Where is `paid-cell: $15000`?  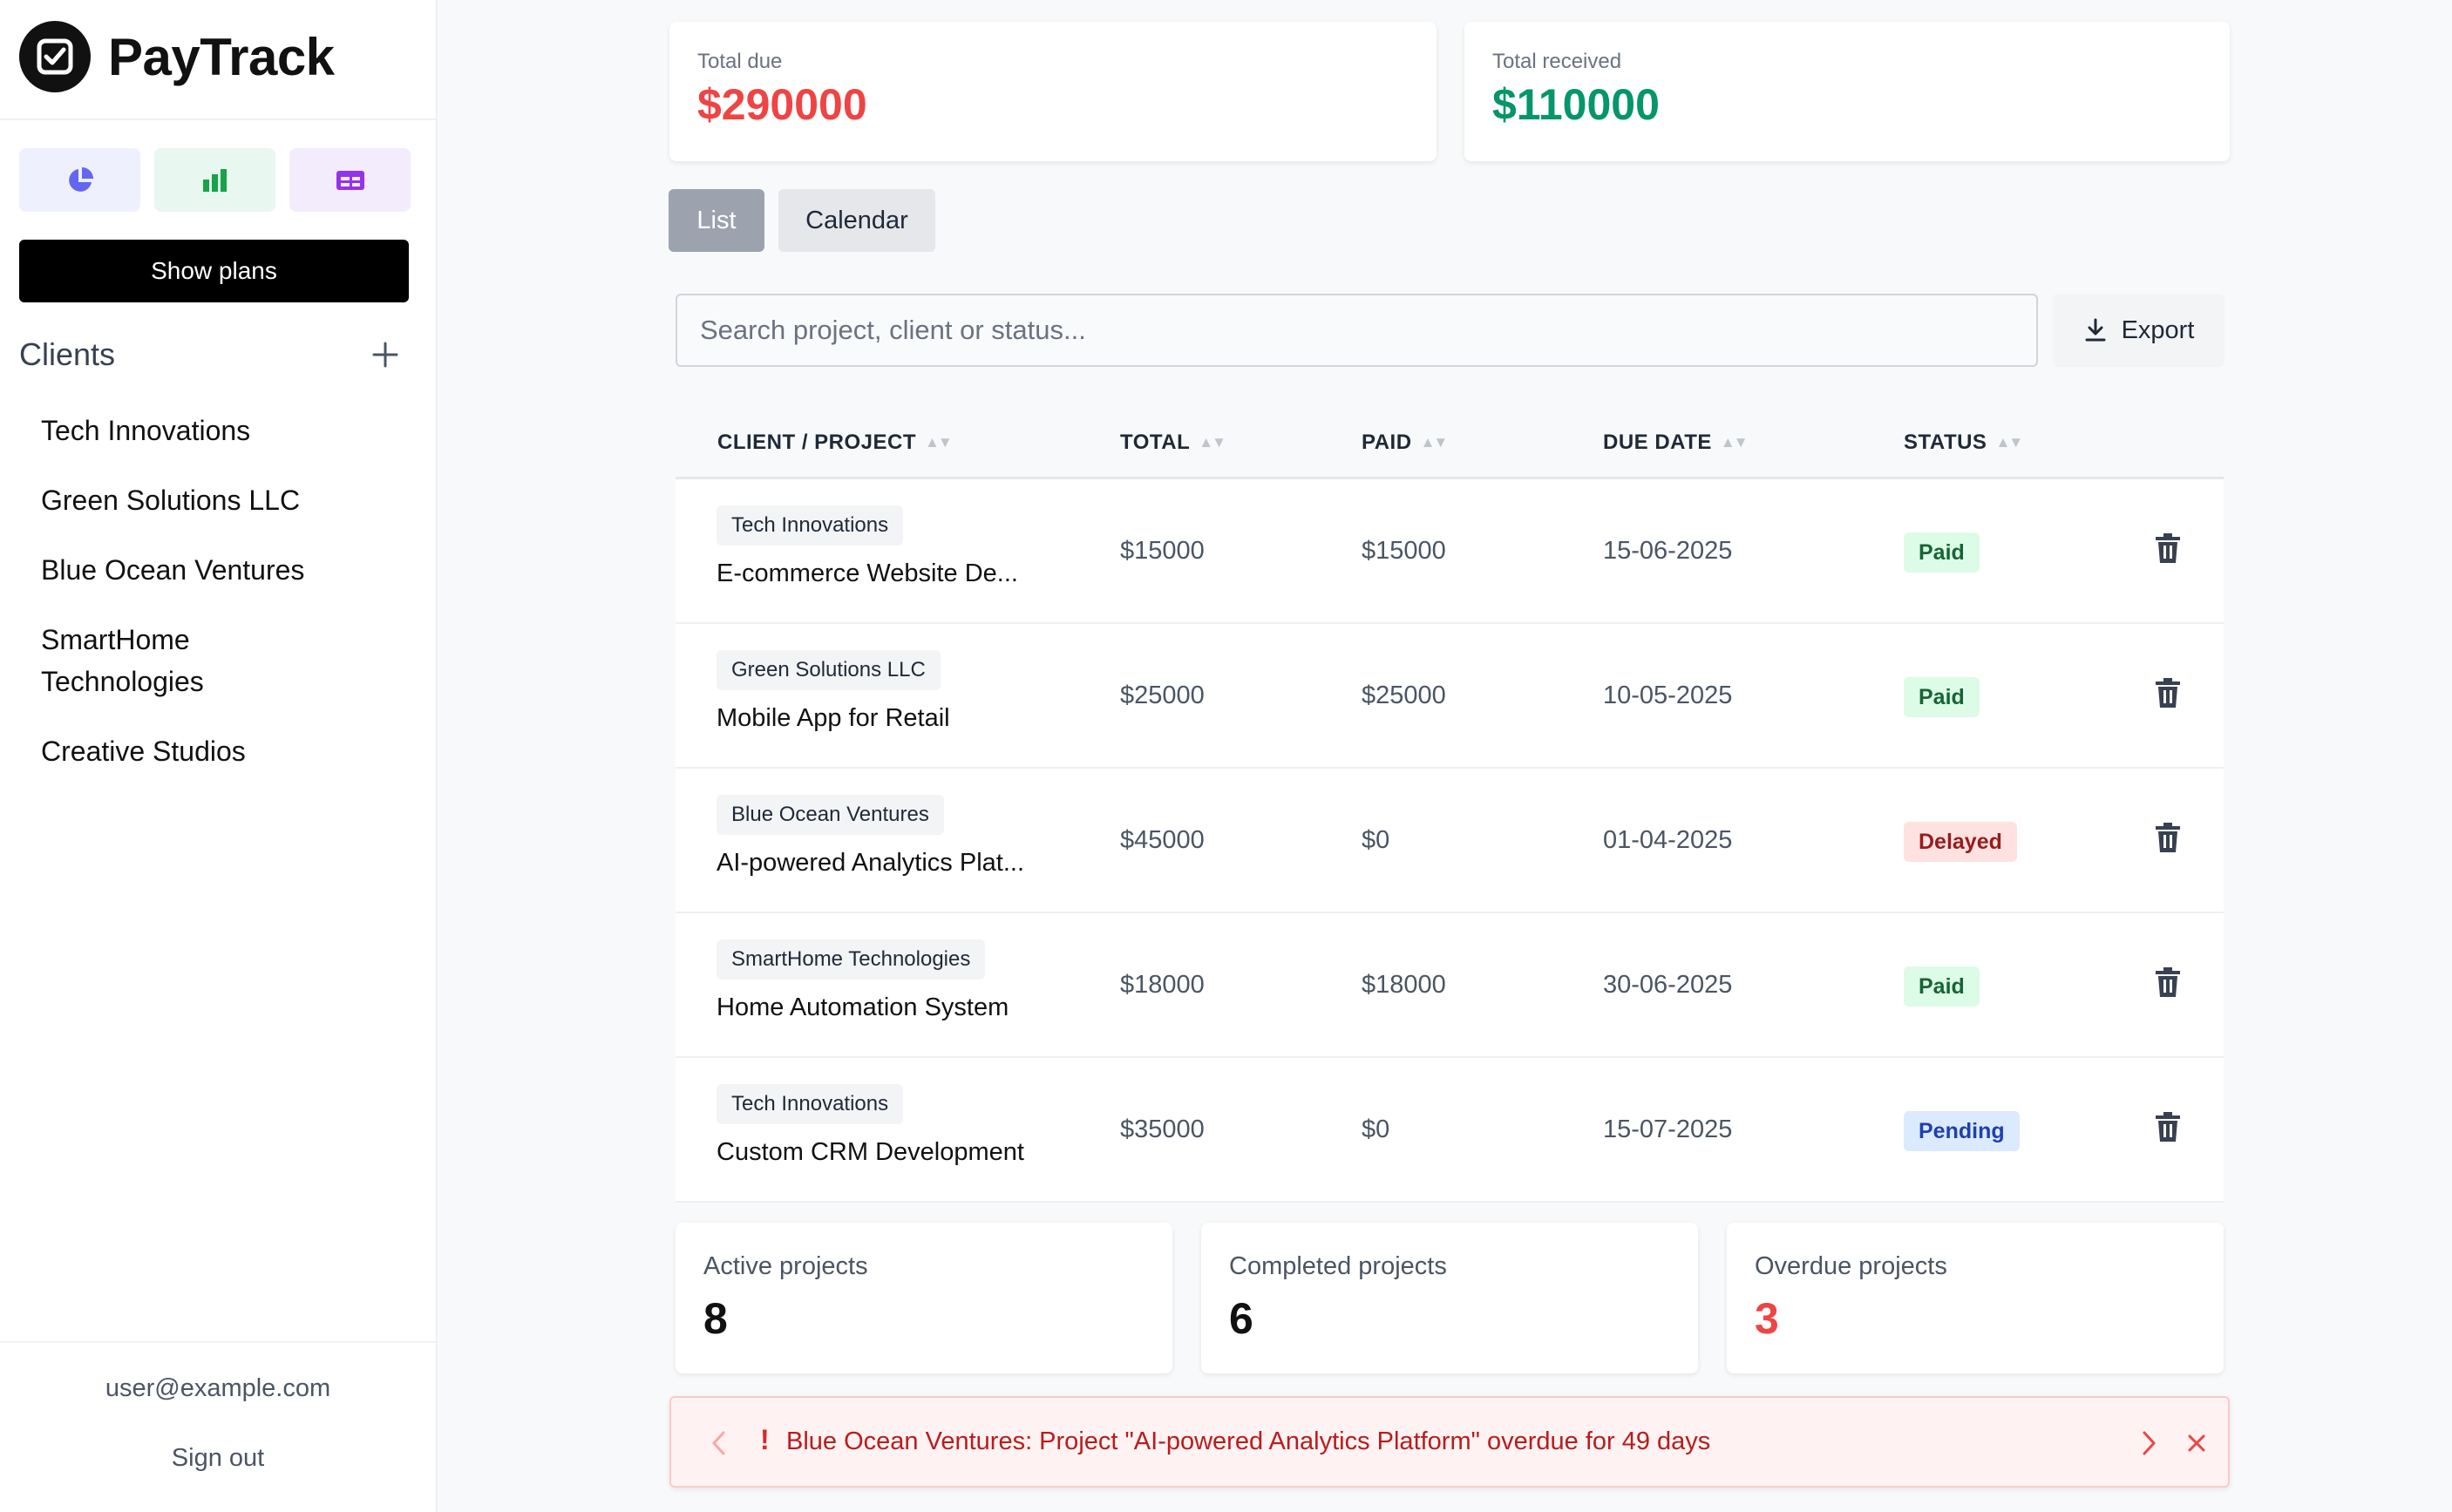
paid-cell: $15000 is located at coordinates (1404, 551).